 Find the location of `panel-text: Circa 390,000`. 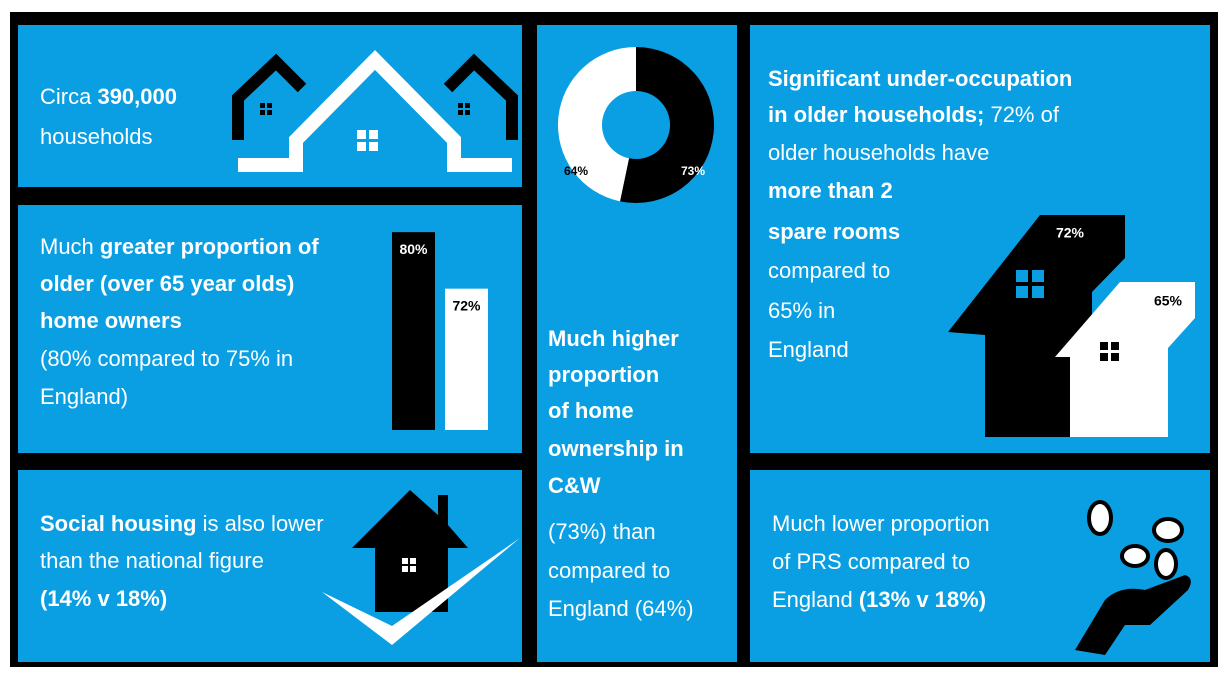

panel-text: Circa 390,000 is located at coordinates (108, 96).